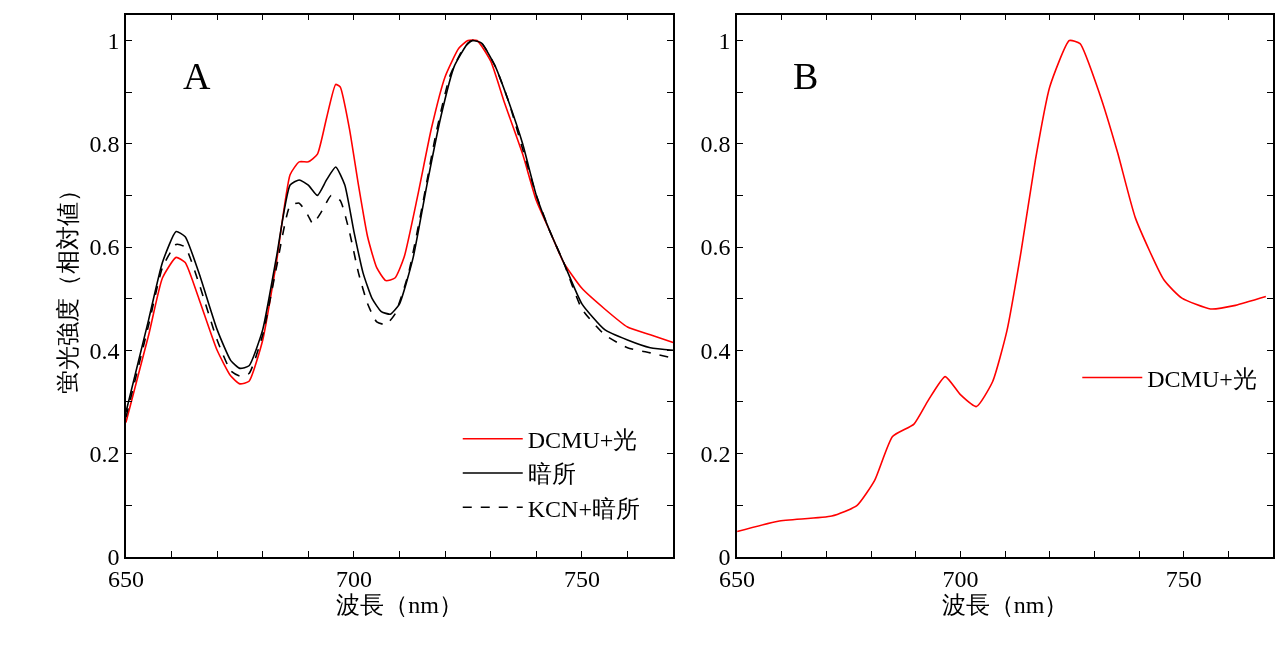  I want to click on text: A, so click(197, 76).